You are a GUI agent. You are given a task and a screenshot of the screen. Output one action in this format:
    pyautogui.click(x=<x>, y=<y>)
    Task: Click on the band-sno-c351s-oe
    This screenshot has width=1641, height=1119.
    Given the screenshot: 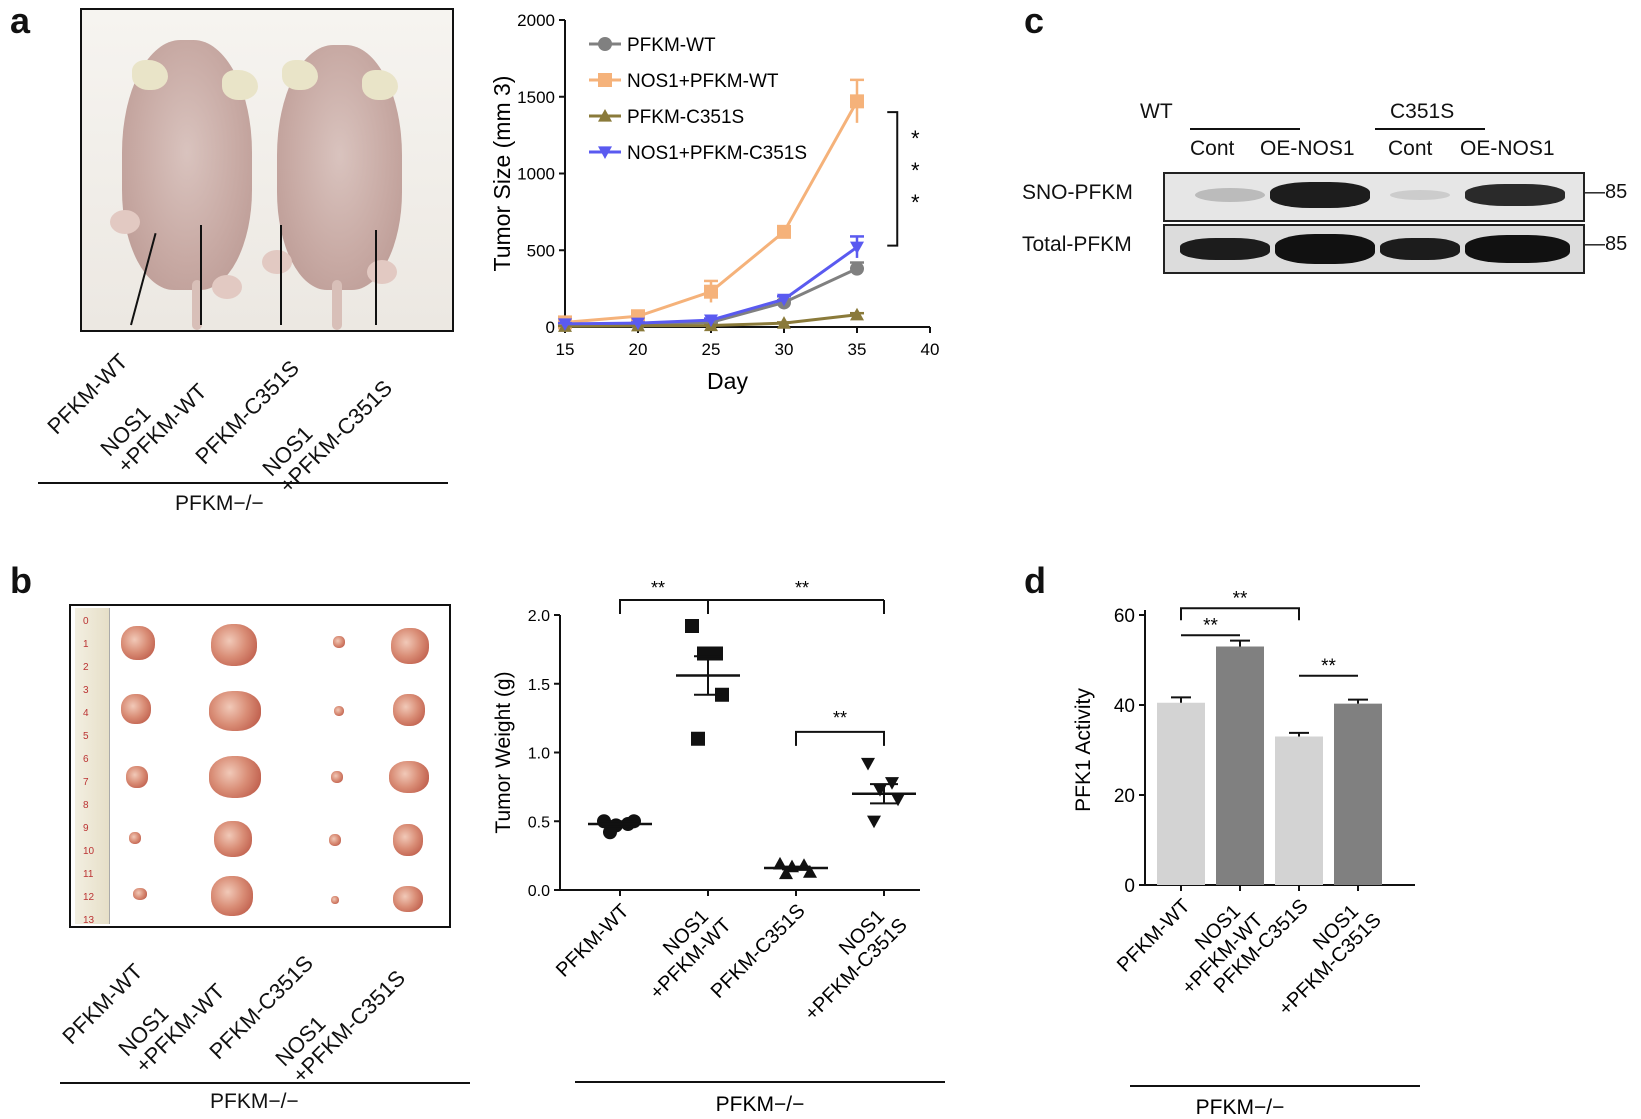 What is the action you would take?
    pyautogui.click(x=1515, y=195)
    